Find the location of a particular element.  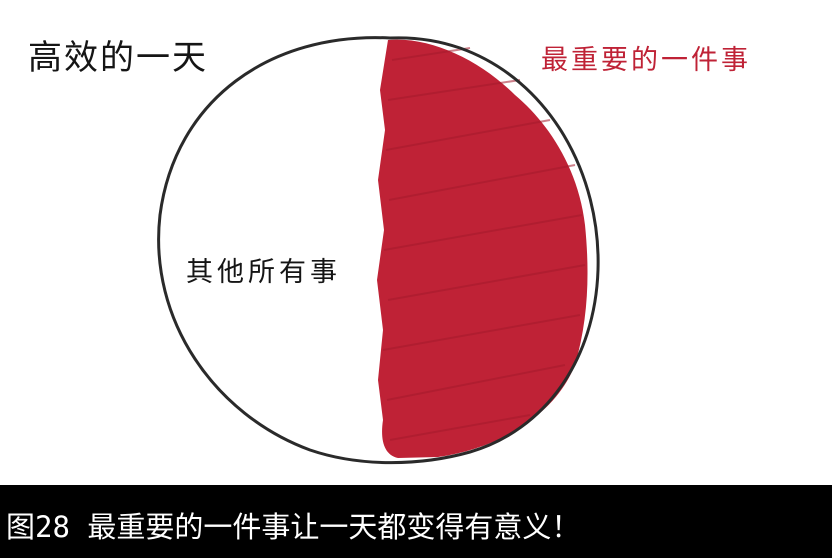

other-tasks-label: 其他所有事 is located at coordinates (263, 269).